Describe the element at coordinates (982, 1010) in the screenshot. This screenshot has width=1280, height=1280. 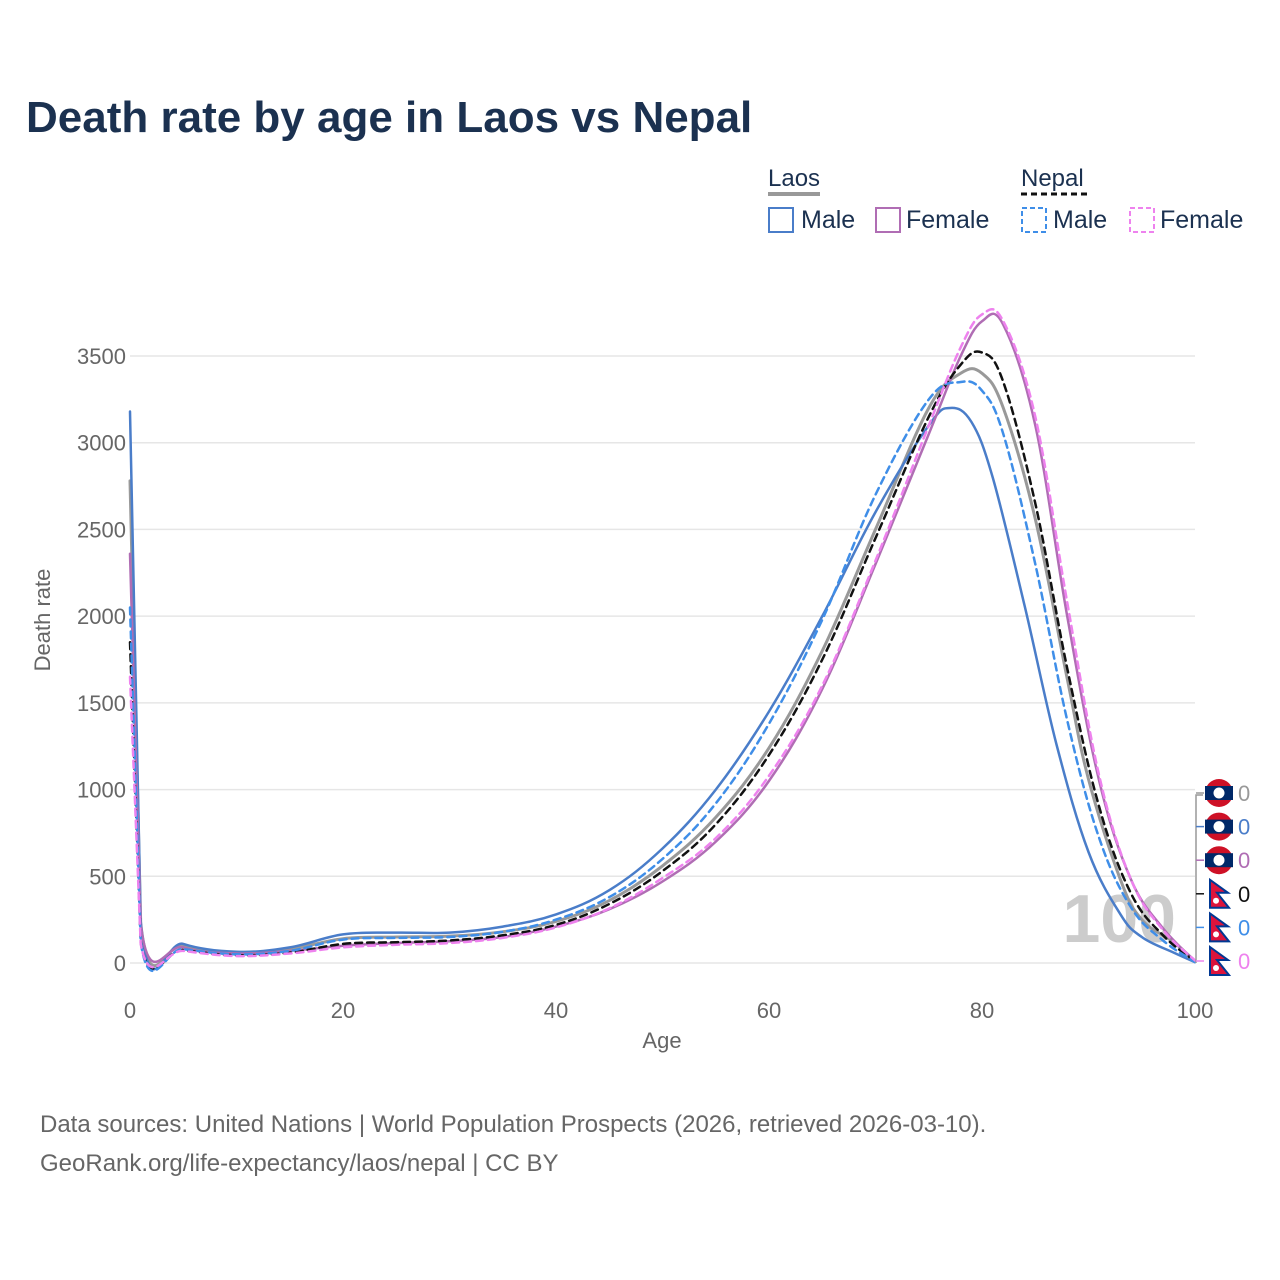
I see `x-tick-label: 80` at that location.